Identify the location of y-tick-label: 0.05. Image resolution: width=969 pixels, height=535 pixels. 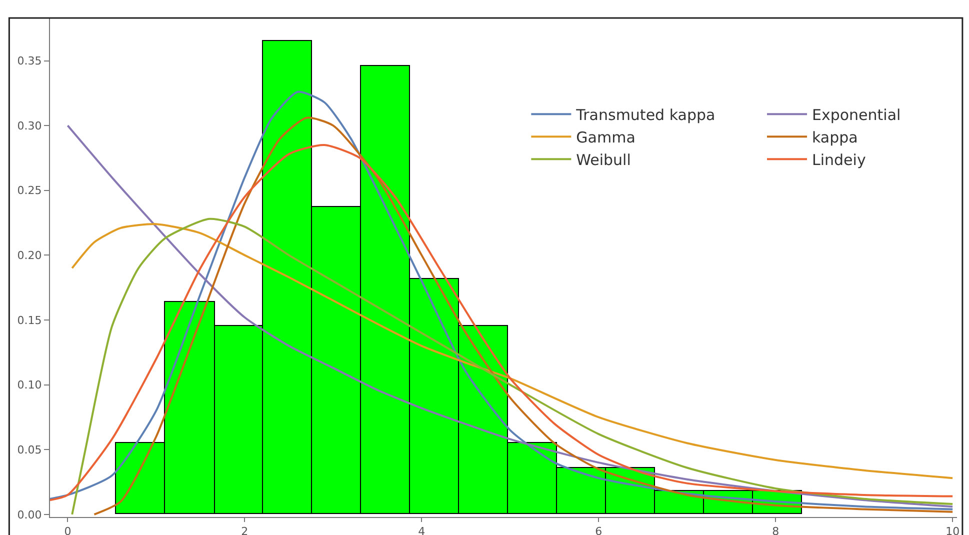
(29, 449).